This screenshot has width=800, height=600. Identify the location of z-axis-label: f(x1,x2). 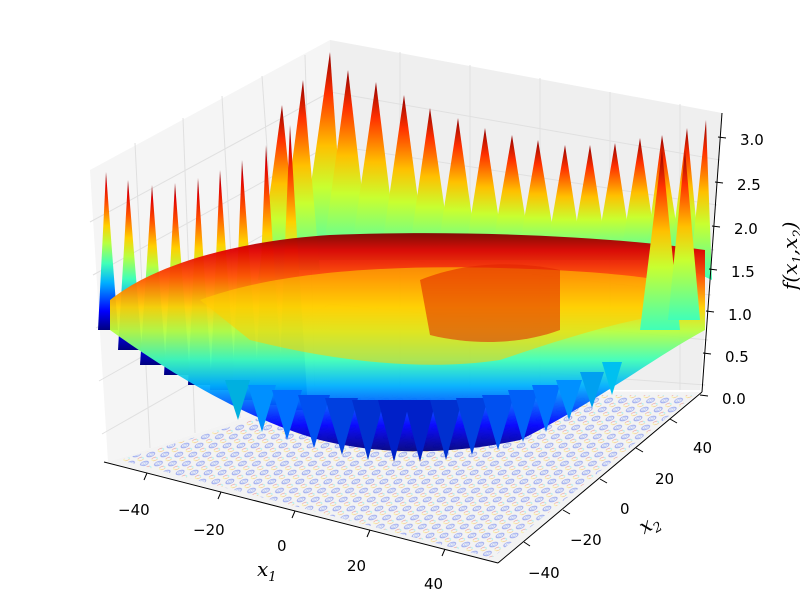
(789, 257).